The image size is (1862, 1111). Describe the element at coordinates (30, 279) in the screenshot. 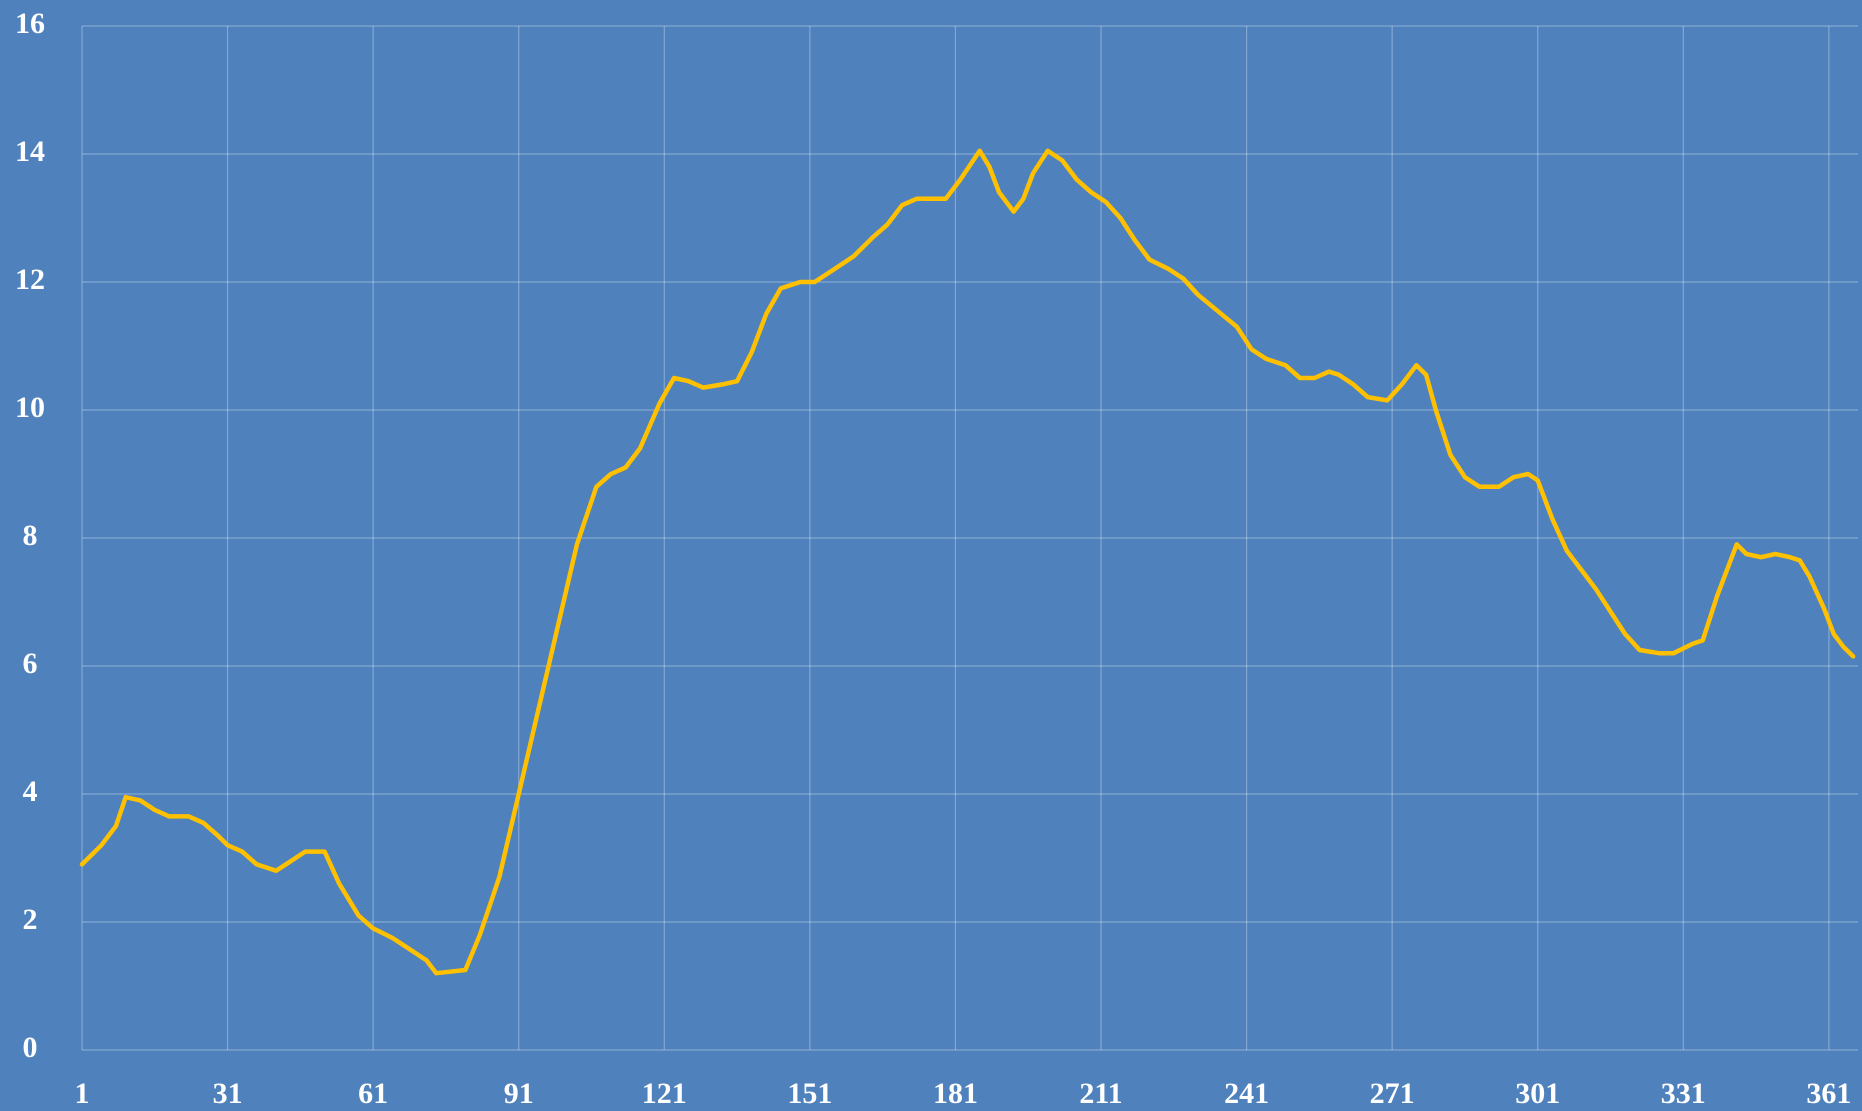

I see `y-tick-label: 12` at that location.